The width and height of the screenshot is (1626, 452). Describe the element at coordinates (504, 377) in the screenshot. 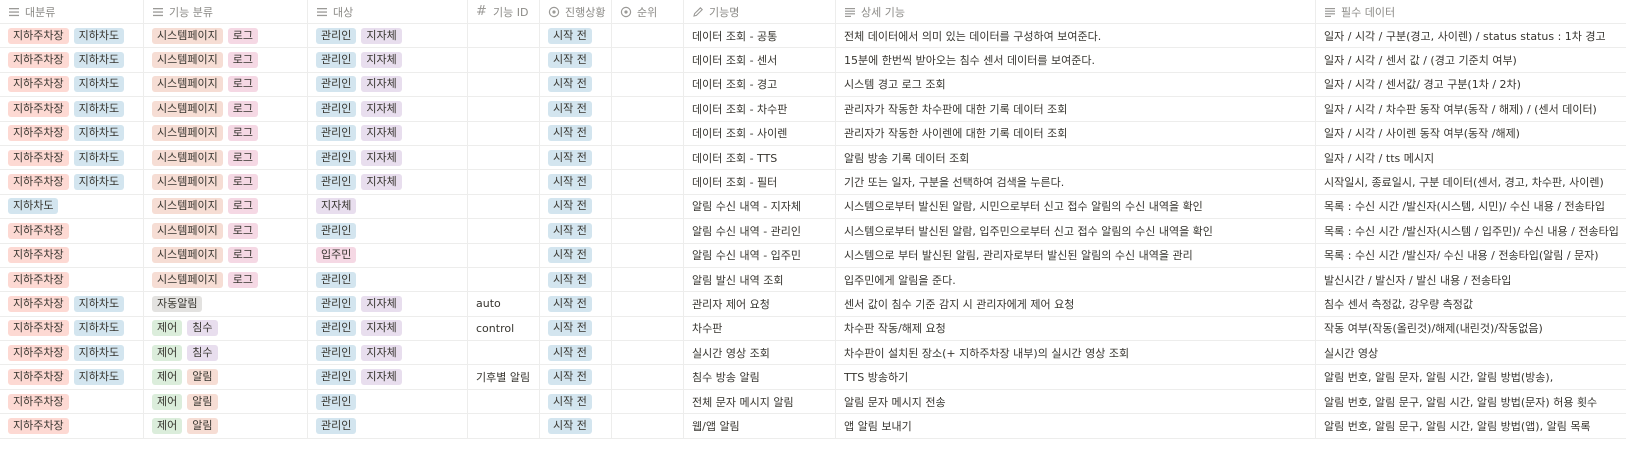

I see `function-id-cell: 기후별 알림 제` at that location.